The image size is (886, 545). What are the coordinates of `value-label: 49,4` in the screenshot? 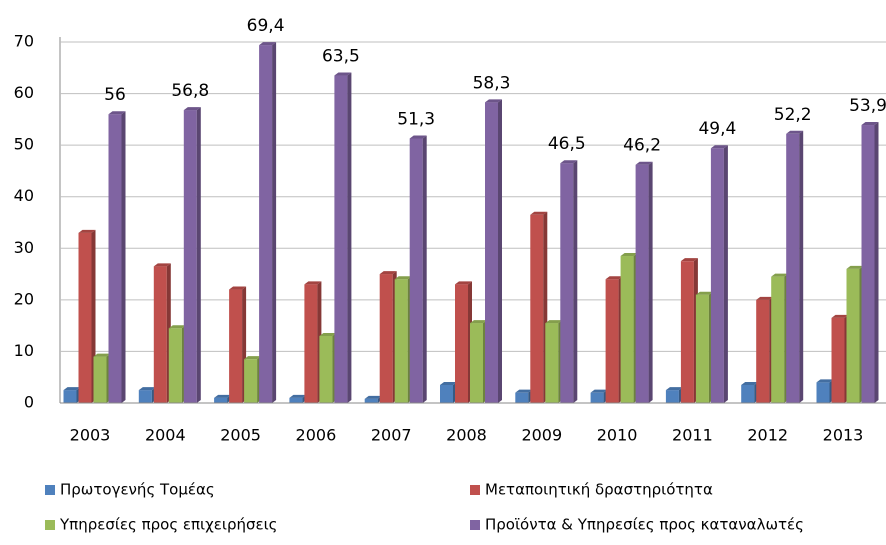 It's located at (717, 129).